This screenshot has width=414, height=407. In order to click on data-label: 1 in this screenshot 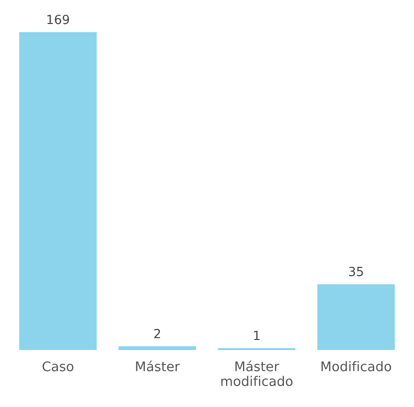, I will do `click(257, 335)`.